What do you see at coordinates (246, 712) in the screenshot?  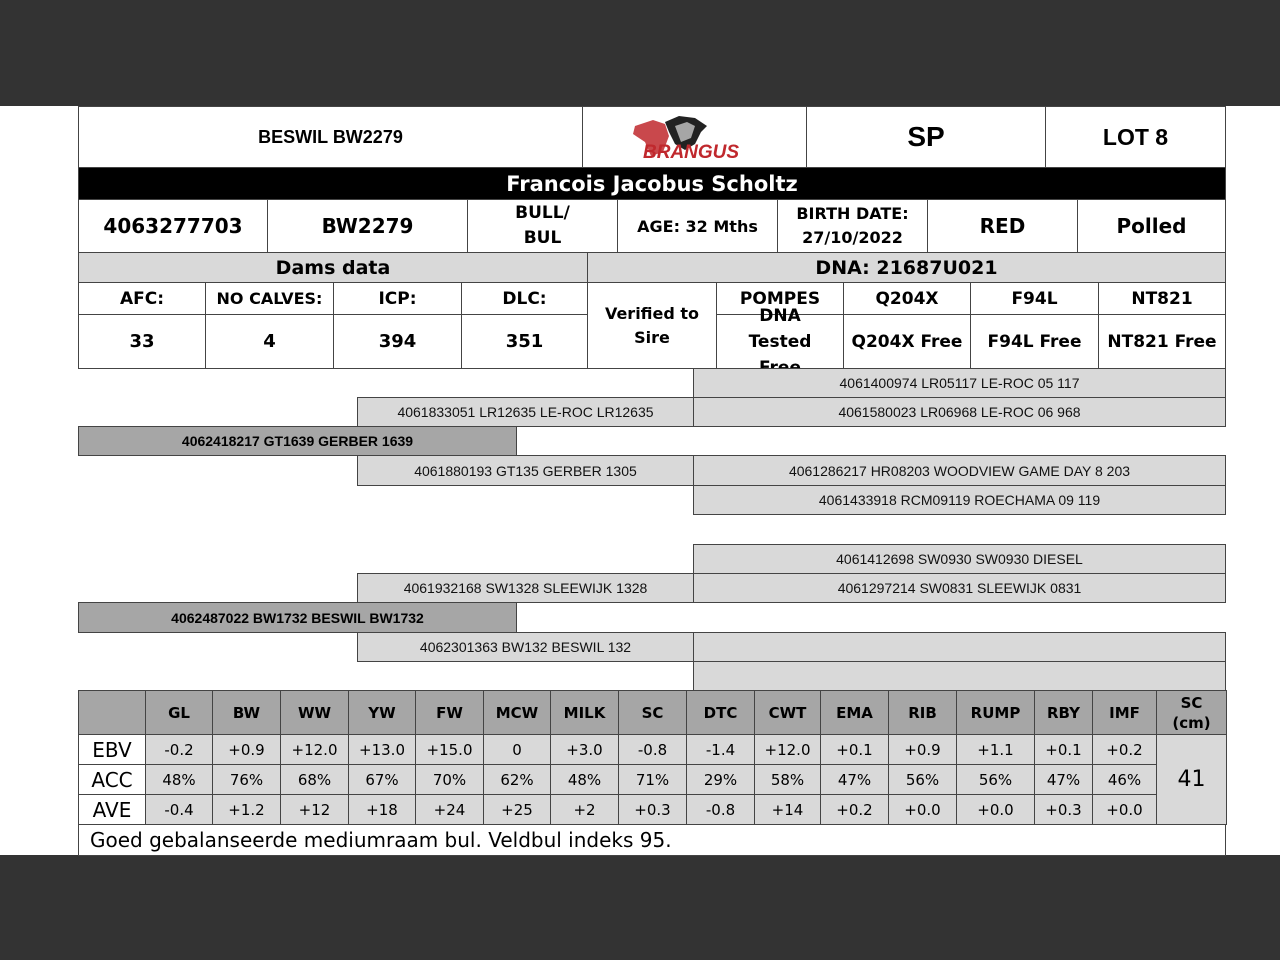 I see `ebv-header-bw: BW` at bounding box center [246, 712].